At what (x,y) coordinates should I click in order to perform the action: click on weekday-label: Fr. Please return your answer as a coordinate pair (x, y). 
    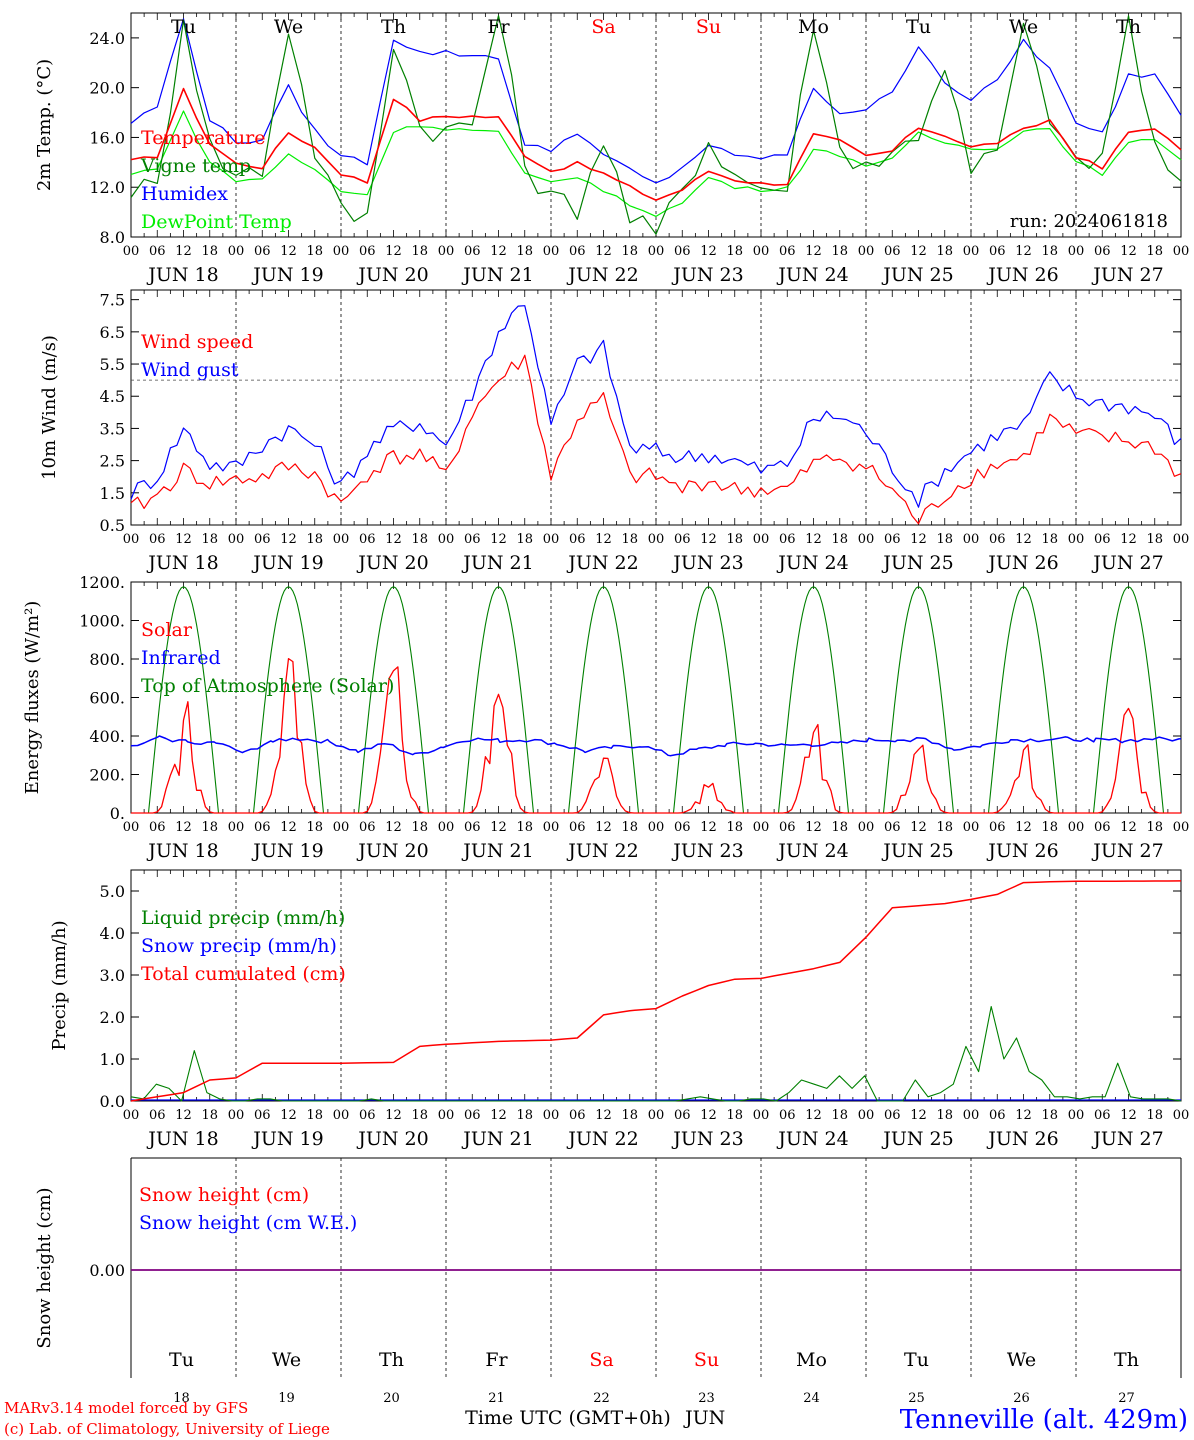
    Looking at the image, I should click on (496, 1360).